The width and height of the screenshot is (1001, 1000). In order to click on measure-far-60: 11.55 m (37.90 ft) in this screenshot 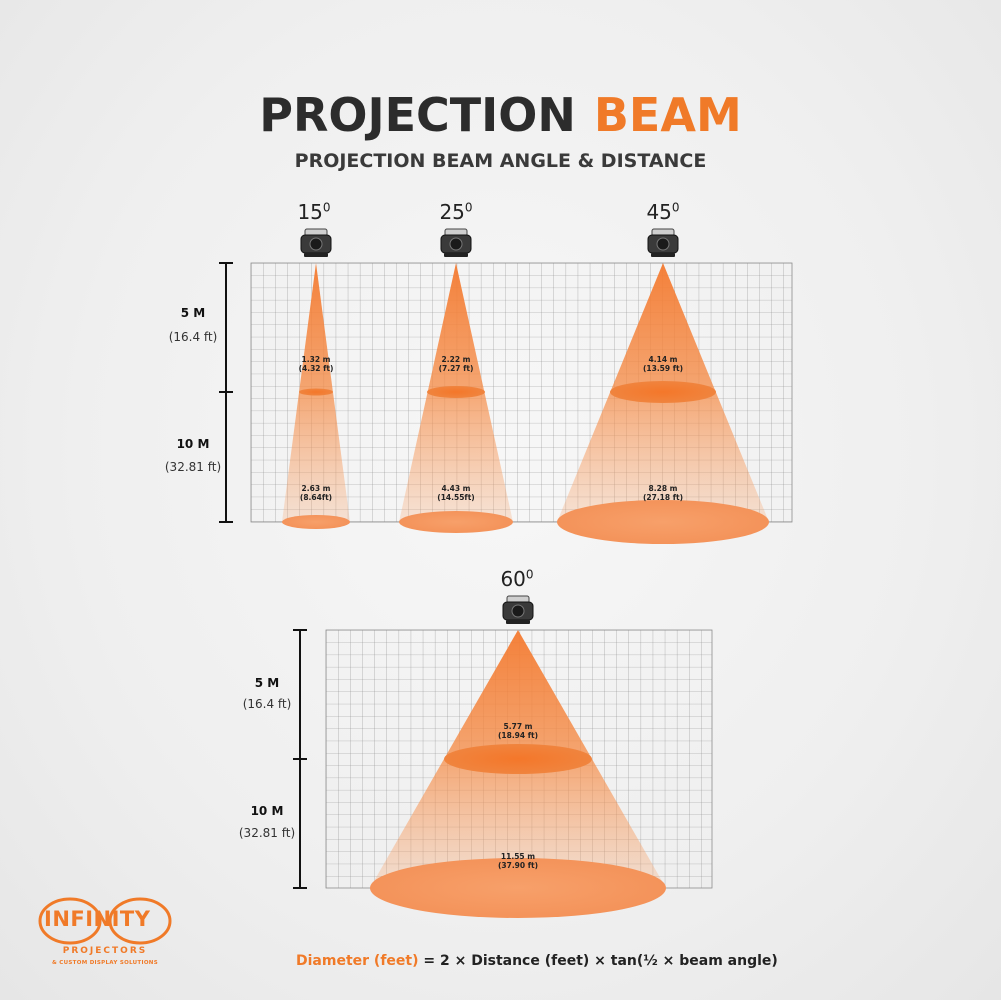, I will do `click(518, 861)`.